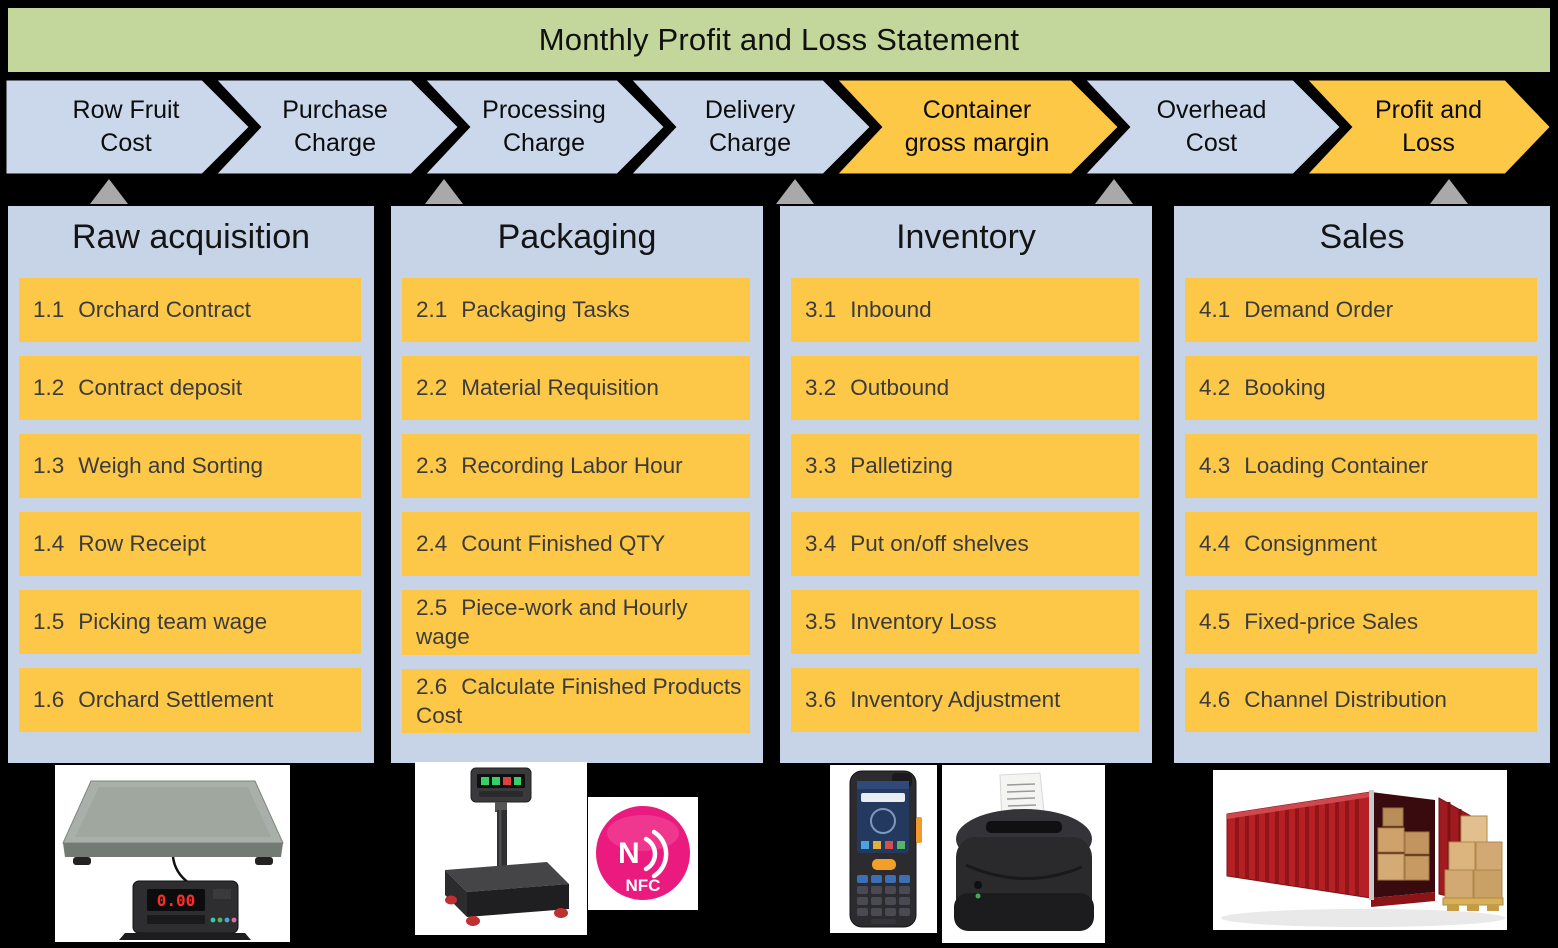  Describe the element at coordinates (965, 466) in the screenshot. I see `list-item: 3.3 Palletizing` at that location.